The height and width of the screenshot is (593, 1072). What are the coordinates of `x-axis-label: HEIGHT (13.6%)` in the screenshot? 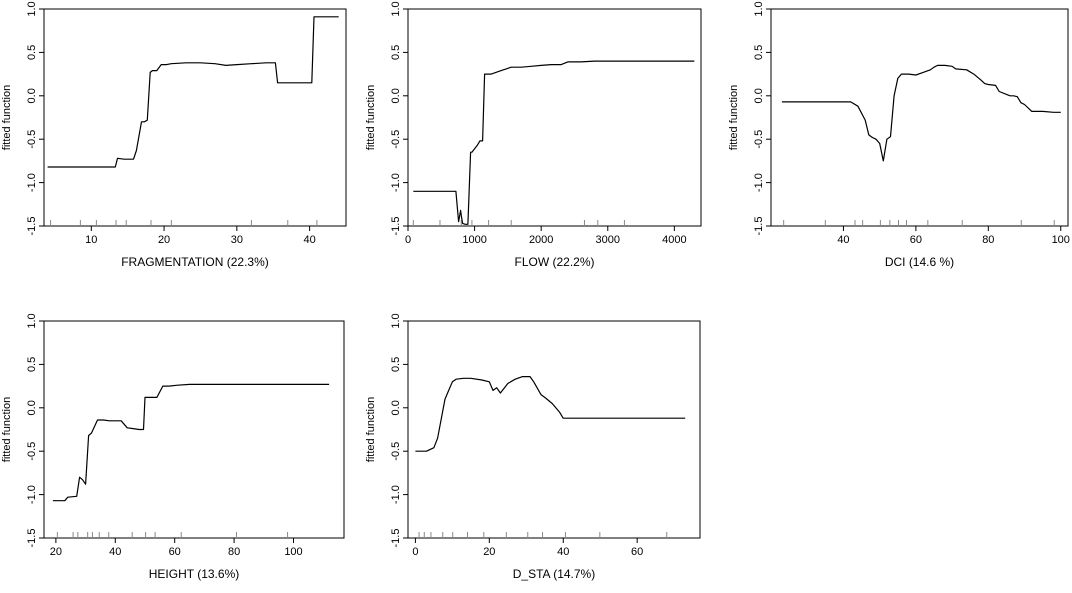 It's located at (194, 574).